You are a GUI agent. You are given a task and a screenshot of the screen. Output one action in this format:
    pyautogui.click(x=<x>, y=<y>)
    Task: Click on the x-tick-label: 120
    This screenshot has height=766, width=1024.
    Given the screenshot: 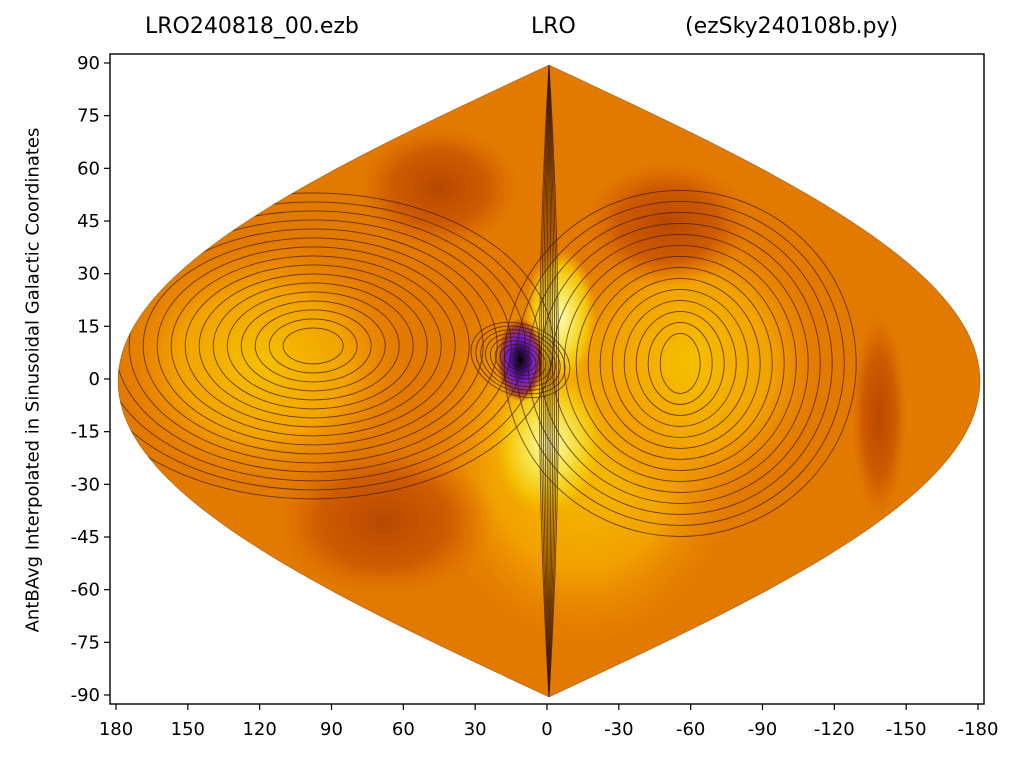 What is the action you would take?
    pyautogui.click(x=259, y=729)
    